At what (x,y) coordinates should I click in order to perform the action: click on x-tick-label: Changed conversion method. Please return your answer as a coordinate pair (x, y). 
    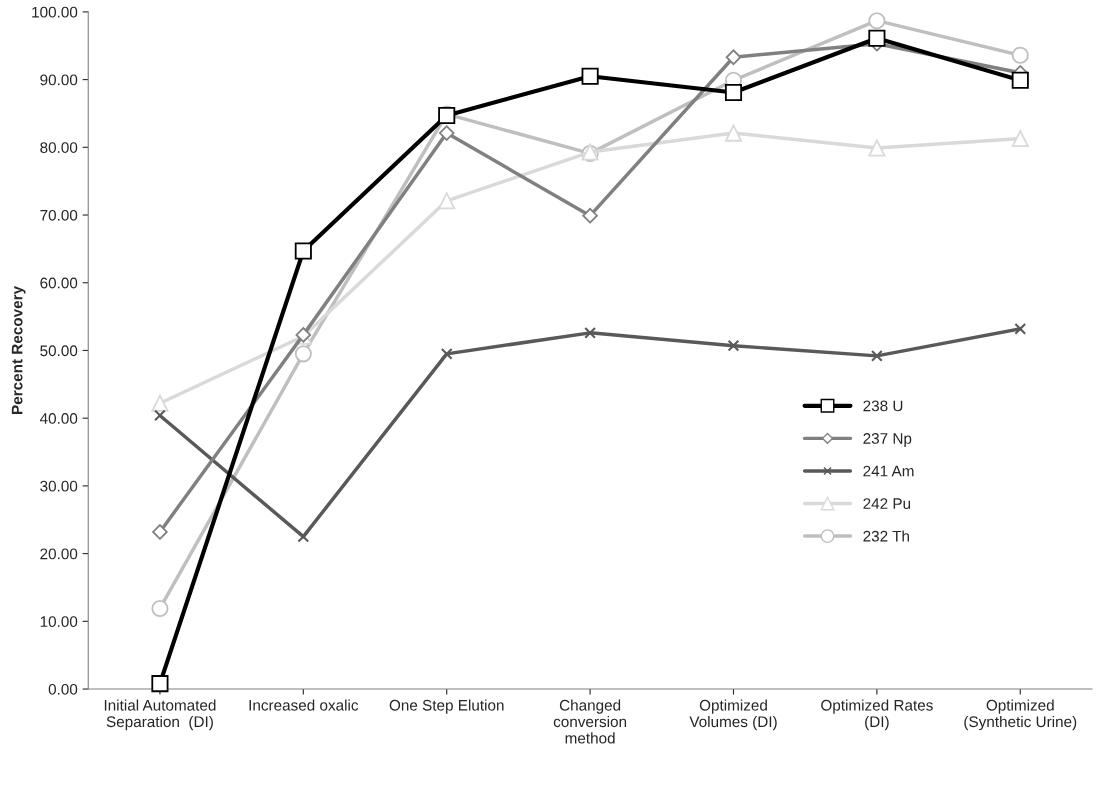
    Looking at the image, I should click on (590, 721).